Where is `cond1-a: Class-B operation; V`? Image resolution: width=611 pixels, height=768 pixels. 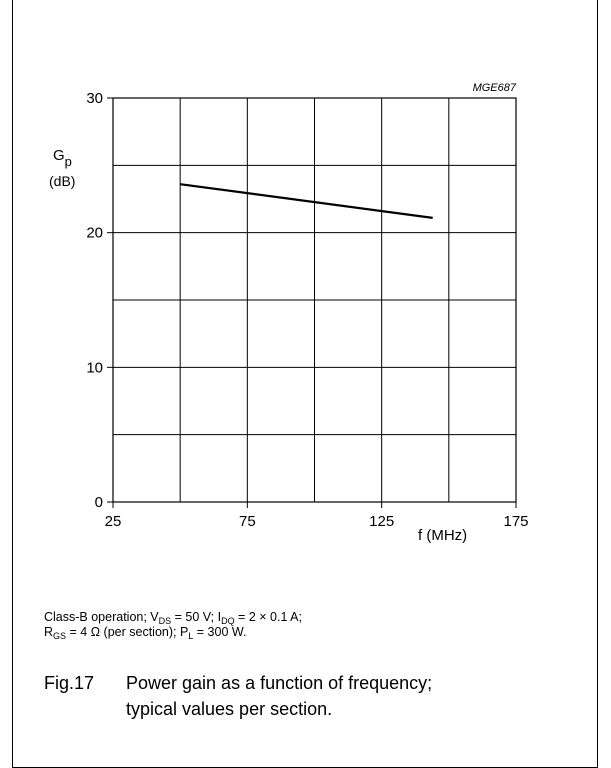 cond1-a: Class-B operation; V is located at coordinates (101, 617).